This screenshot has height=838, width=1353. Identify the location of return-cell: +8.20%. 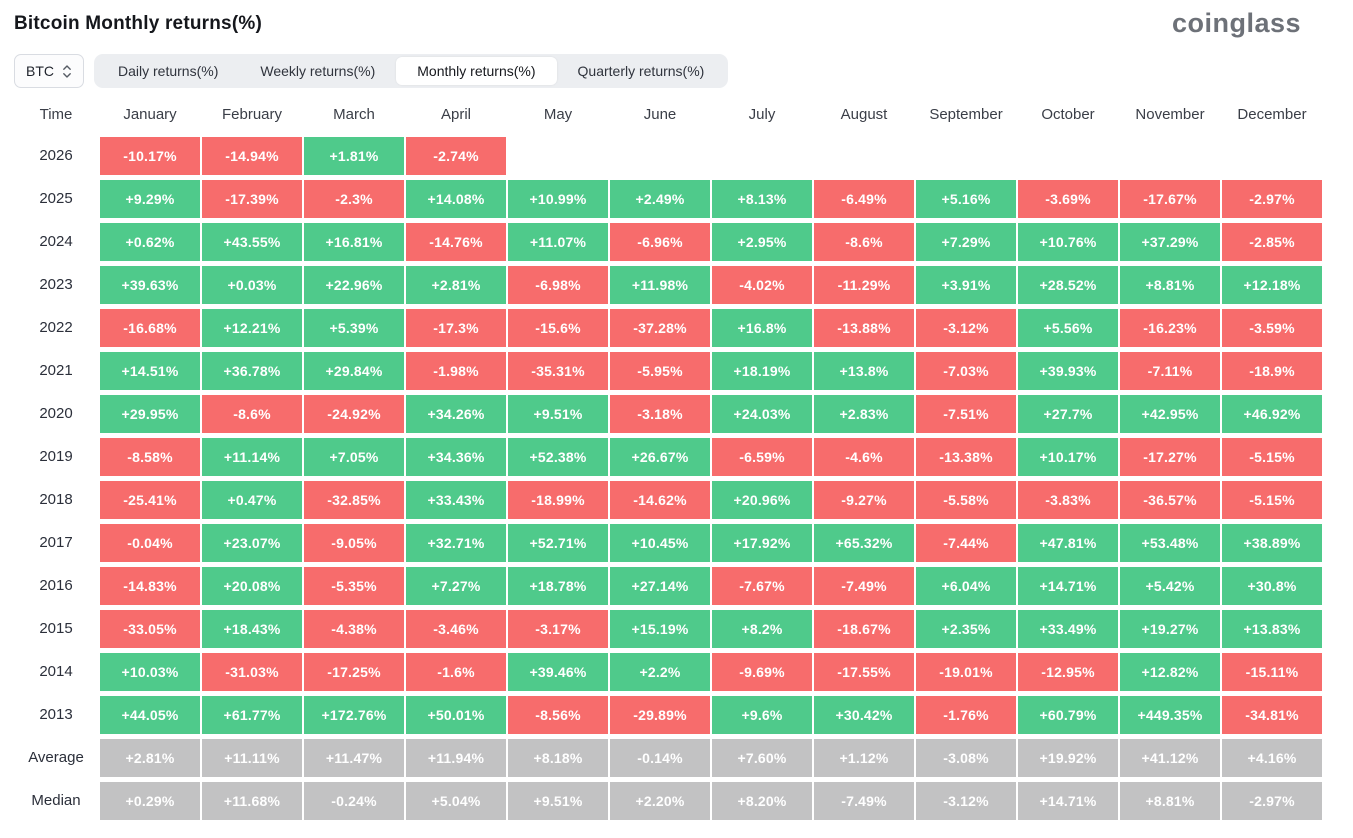
(762, 801).